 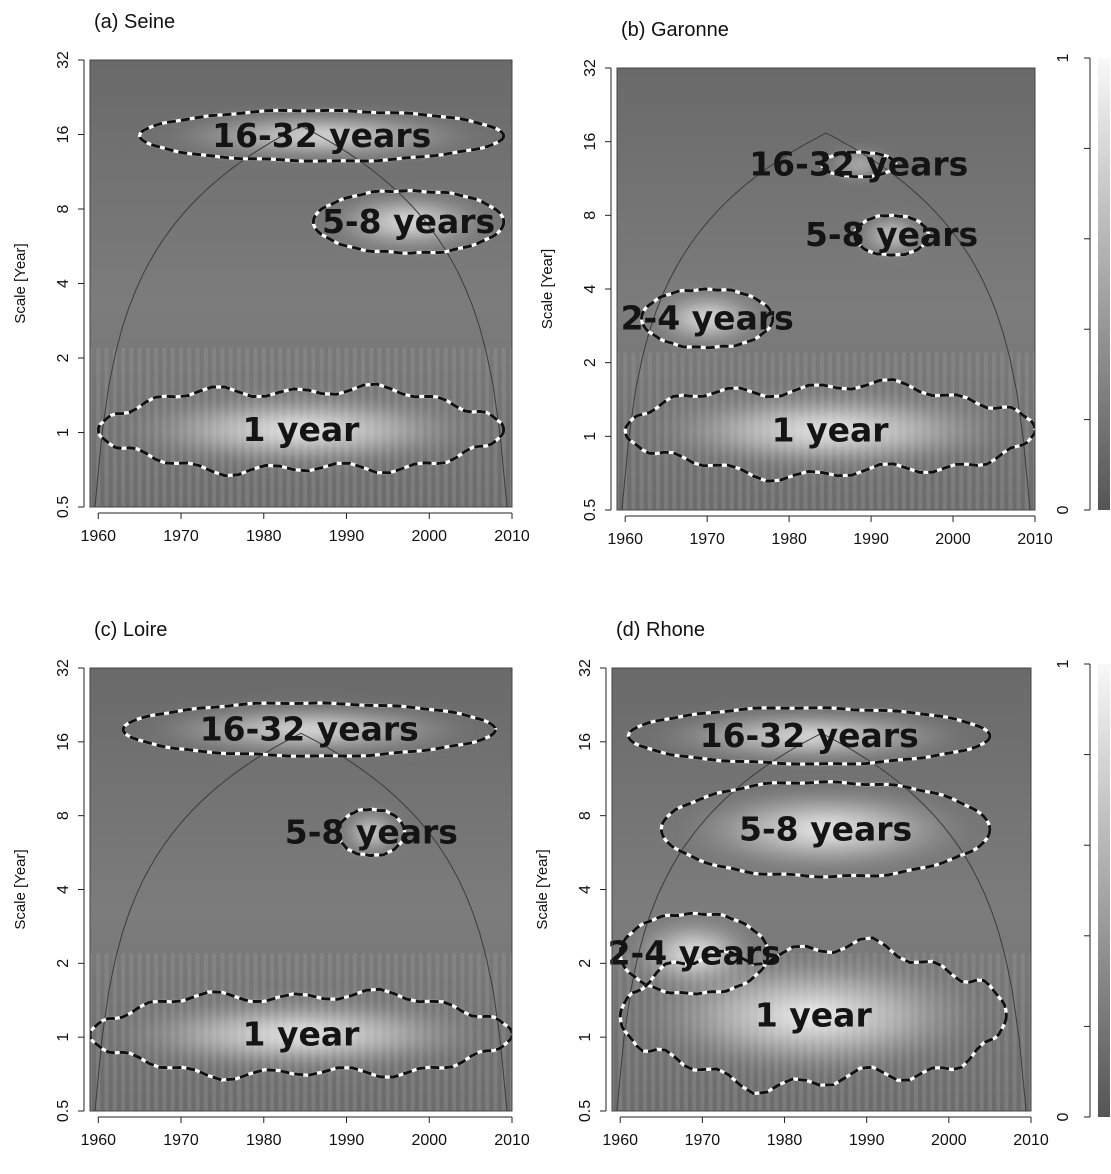 I want to click on panel-title: (d) Rhone, so click(x=660, y=630).